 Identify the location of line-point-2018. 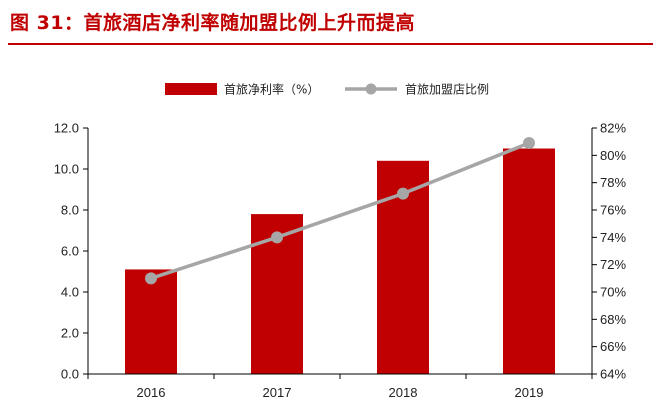
(403, 193).